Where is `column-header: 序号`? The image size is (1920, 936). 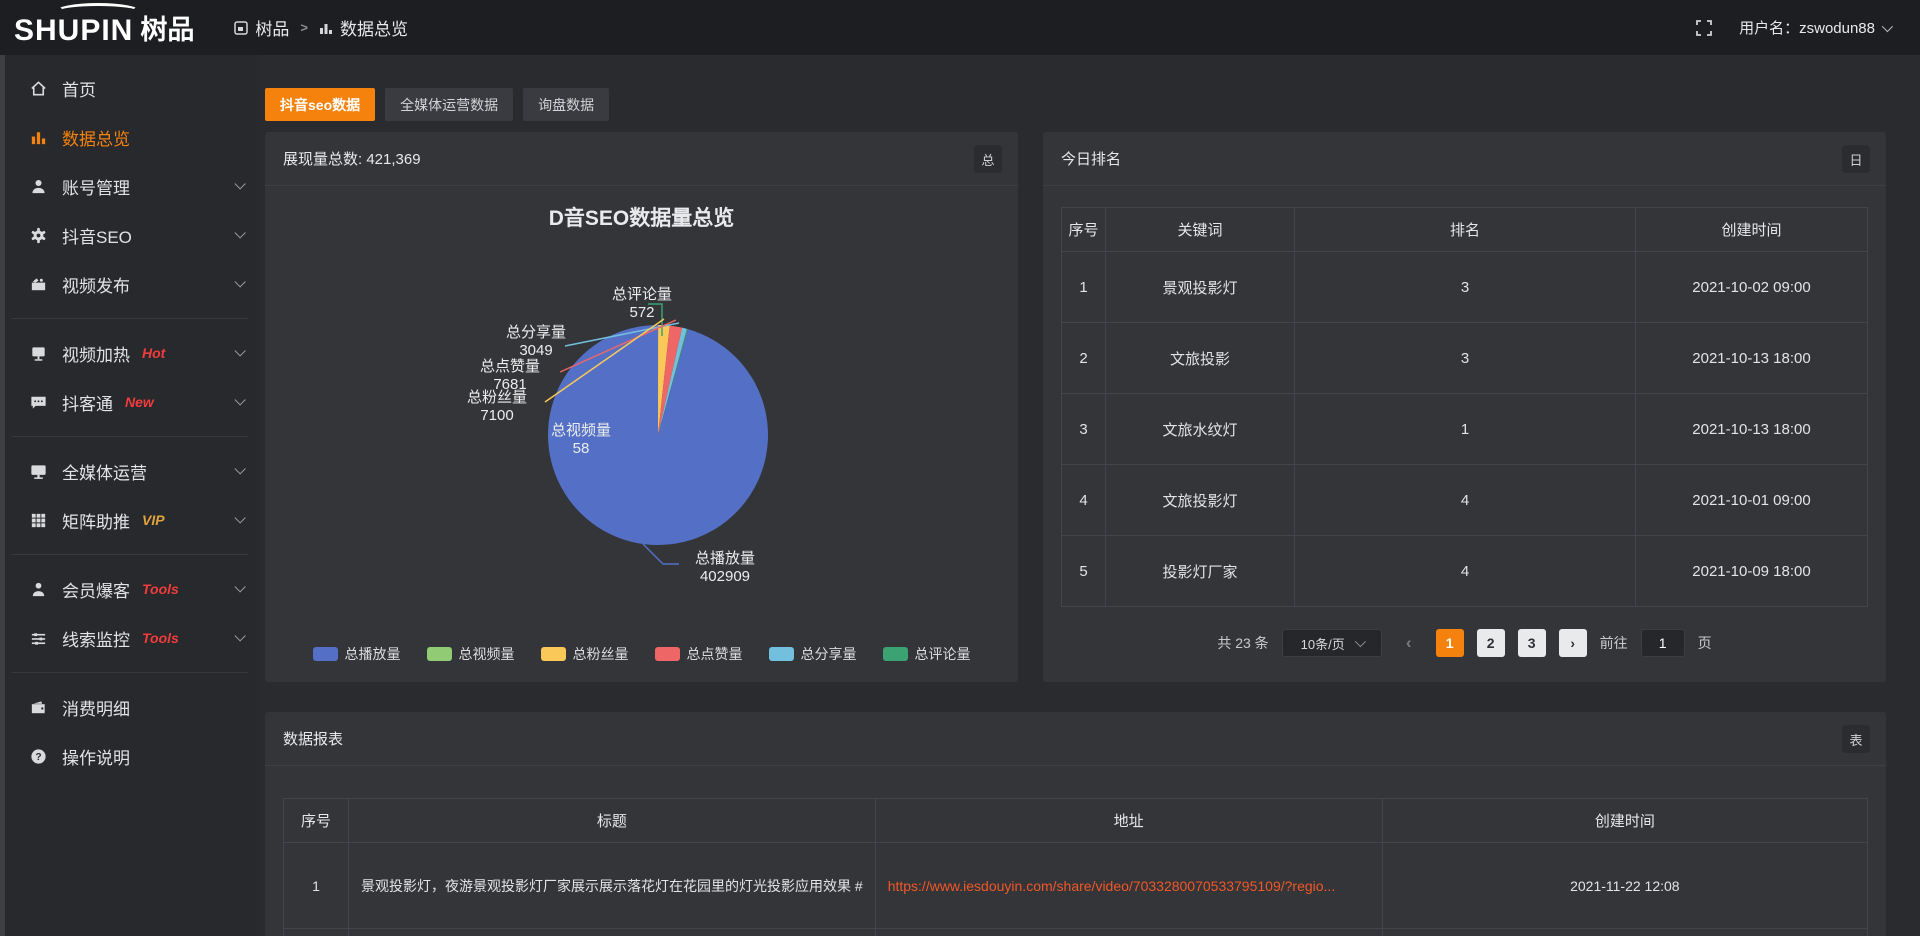
column-header: 序号 is located at coordinates (316, 820).